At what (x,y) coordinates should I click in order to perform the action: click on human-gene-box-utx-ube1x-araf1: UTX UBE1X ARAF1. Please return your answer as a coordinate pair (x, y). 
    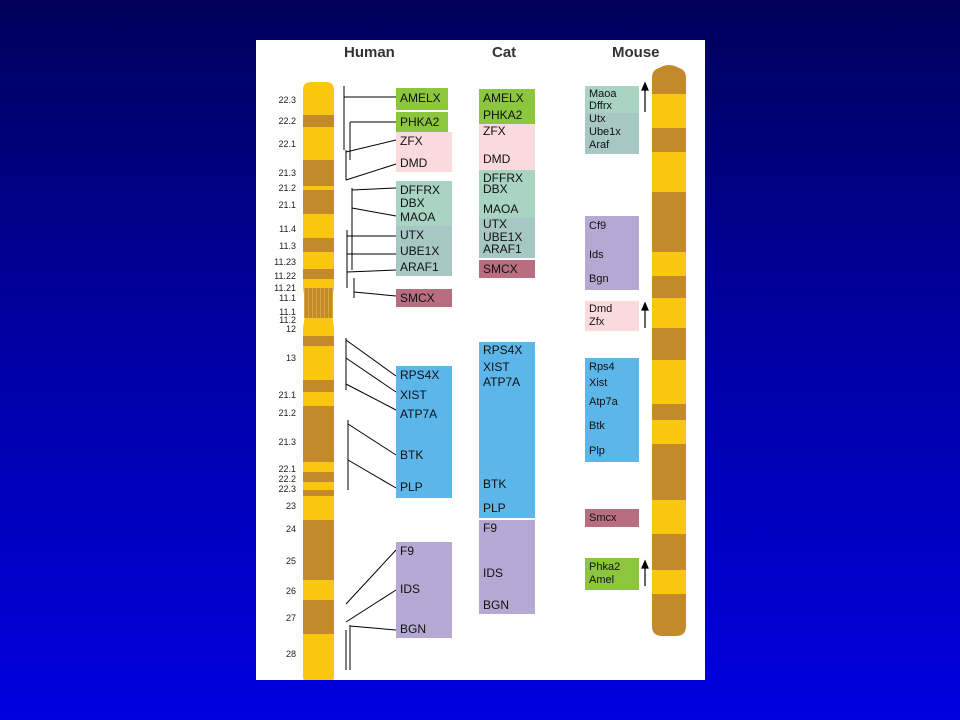
    Looking at the image, I should click on (424, 251).